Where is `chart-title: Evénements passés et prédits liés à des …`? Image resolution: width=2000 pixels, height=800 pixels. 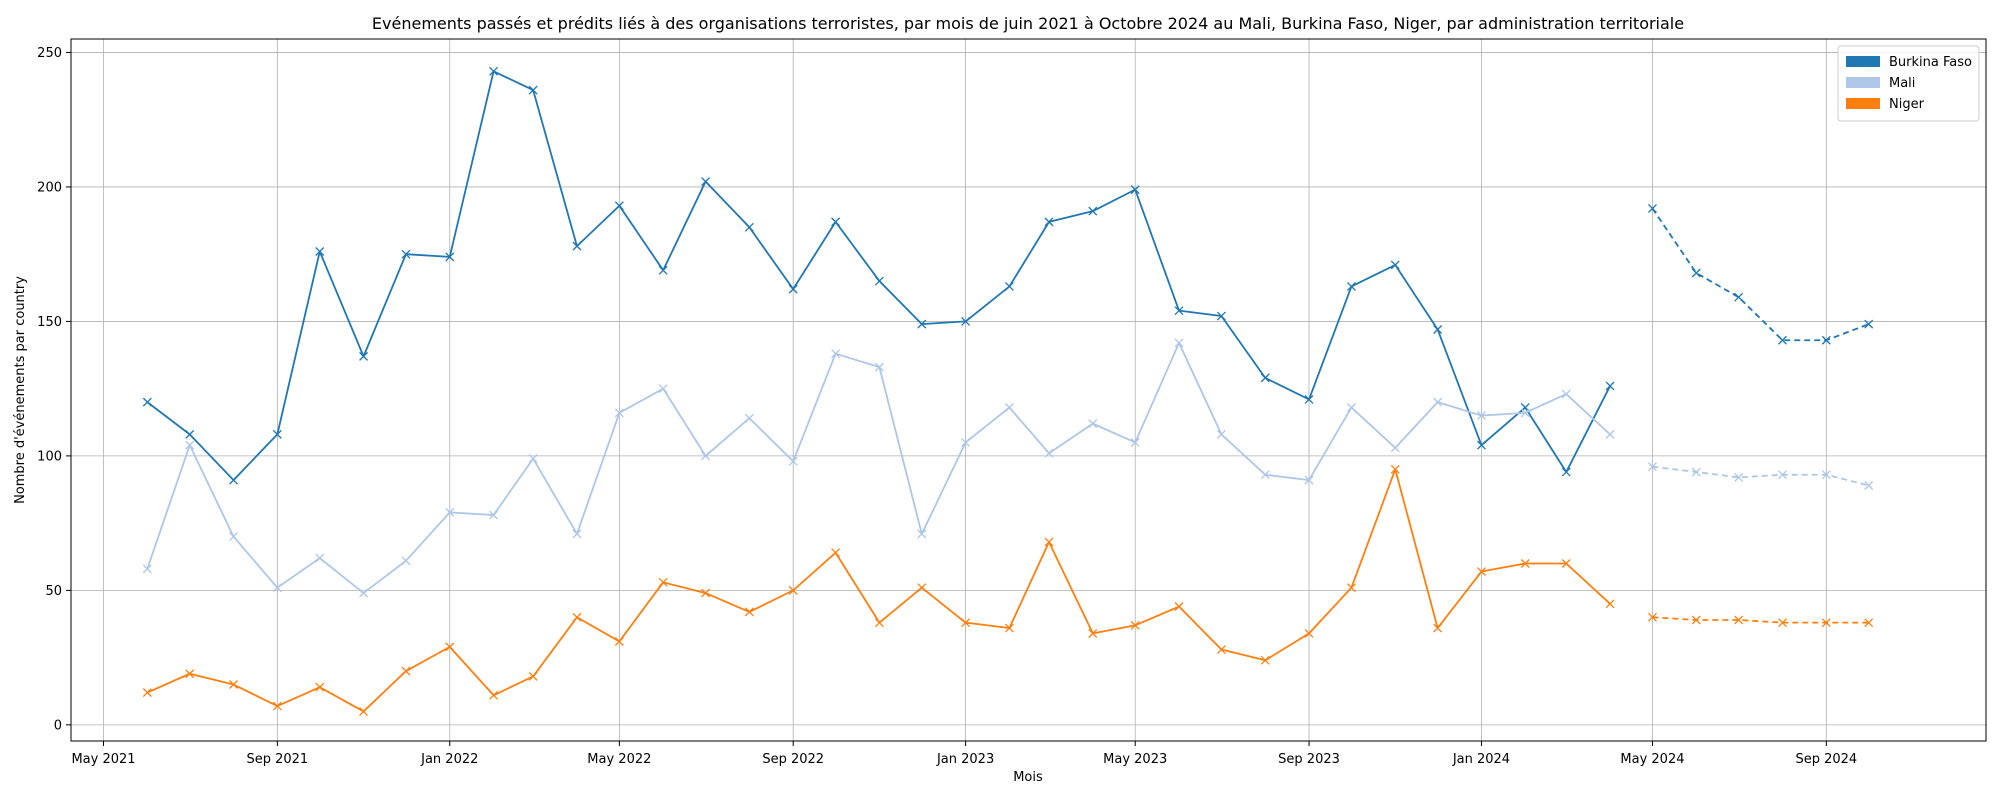
chart-title: Evénements passés et prédits liés à des … is located at coordinates (1028, 23).